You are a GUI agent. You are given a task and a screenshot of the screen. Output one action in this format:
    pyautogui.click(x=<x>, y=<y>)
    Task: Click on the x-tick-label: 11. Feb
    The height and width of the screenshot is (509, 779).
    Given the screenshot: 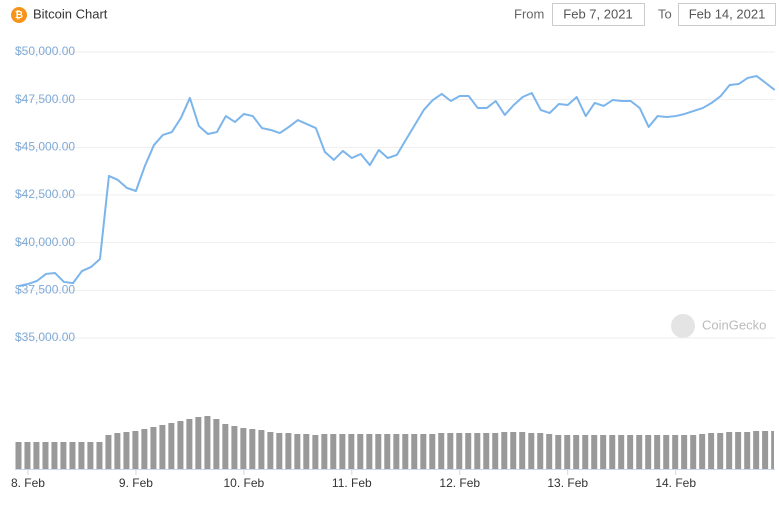 What is the action you would take?
    pyautogui.click(x=352, y=483)
    